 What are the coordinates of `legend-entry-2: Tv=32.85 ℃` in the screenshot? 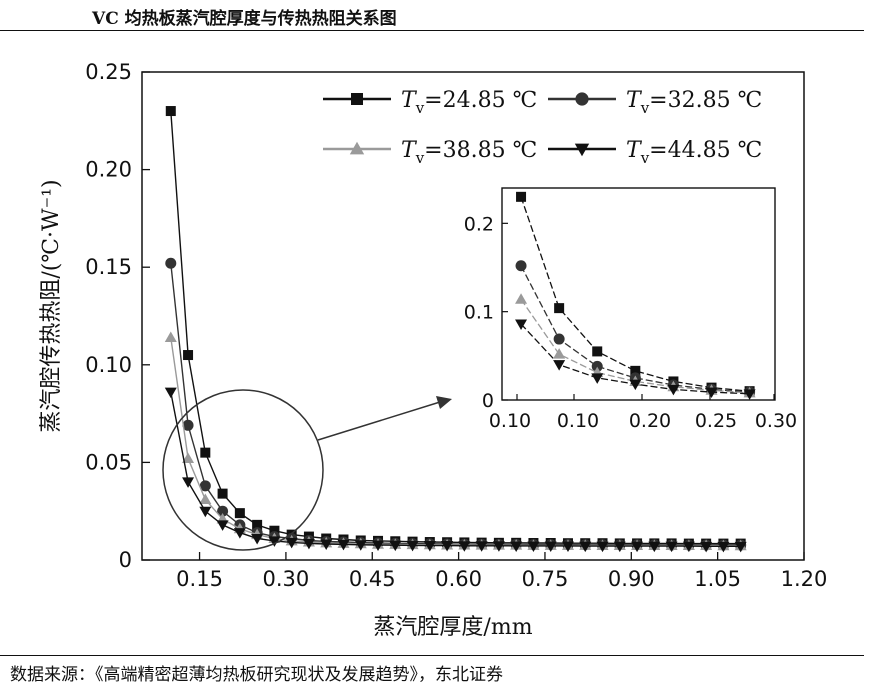 It's located at (655, 102).